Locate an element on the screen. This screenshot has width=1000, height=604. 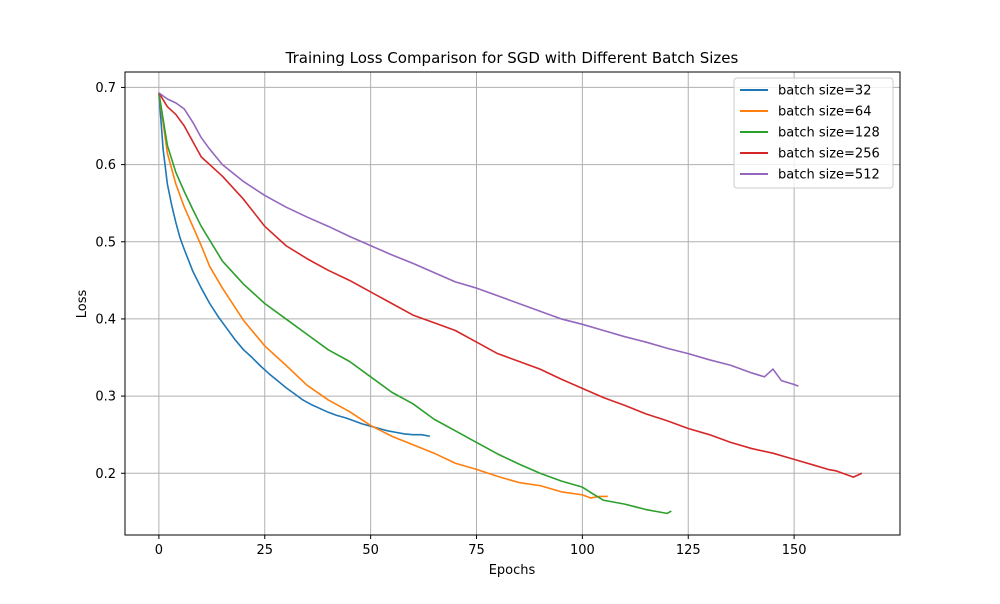
y-tick-label: 0.2 is located at coordinates (105, 474).